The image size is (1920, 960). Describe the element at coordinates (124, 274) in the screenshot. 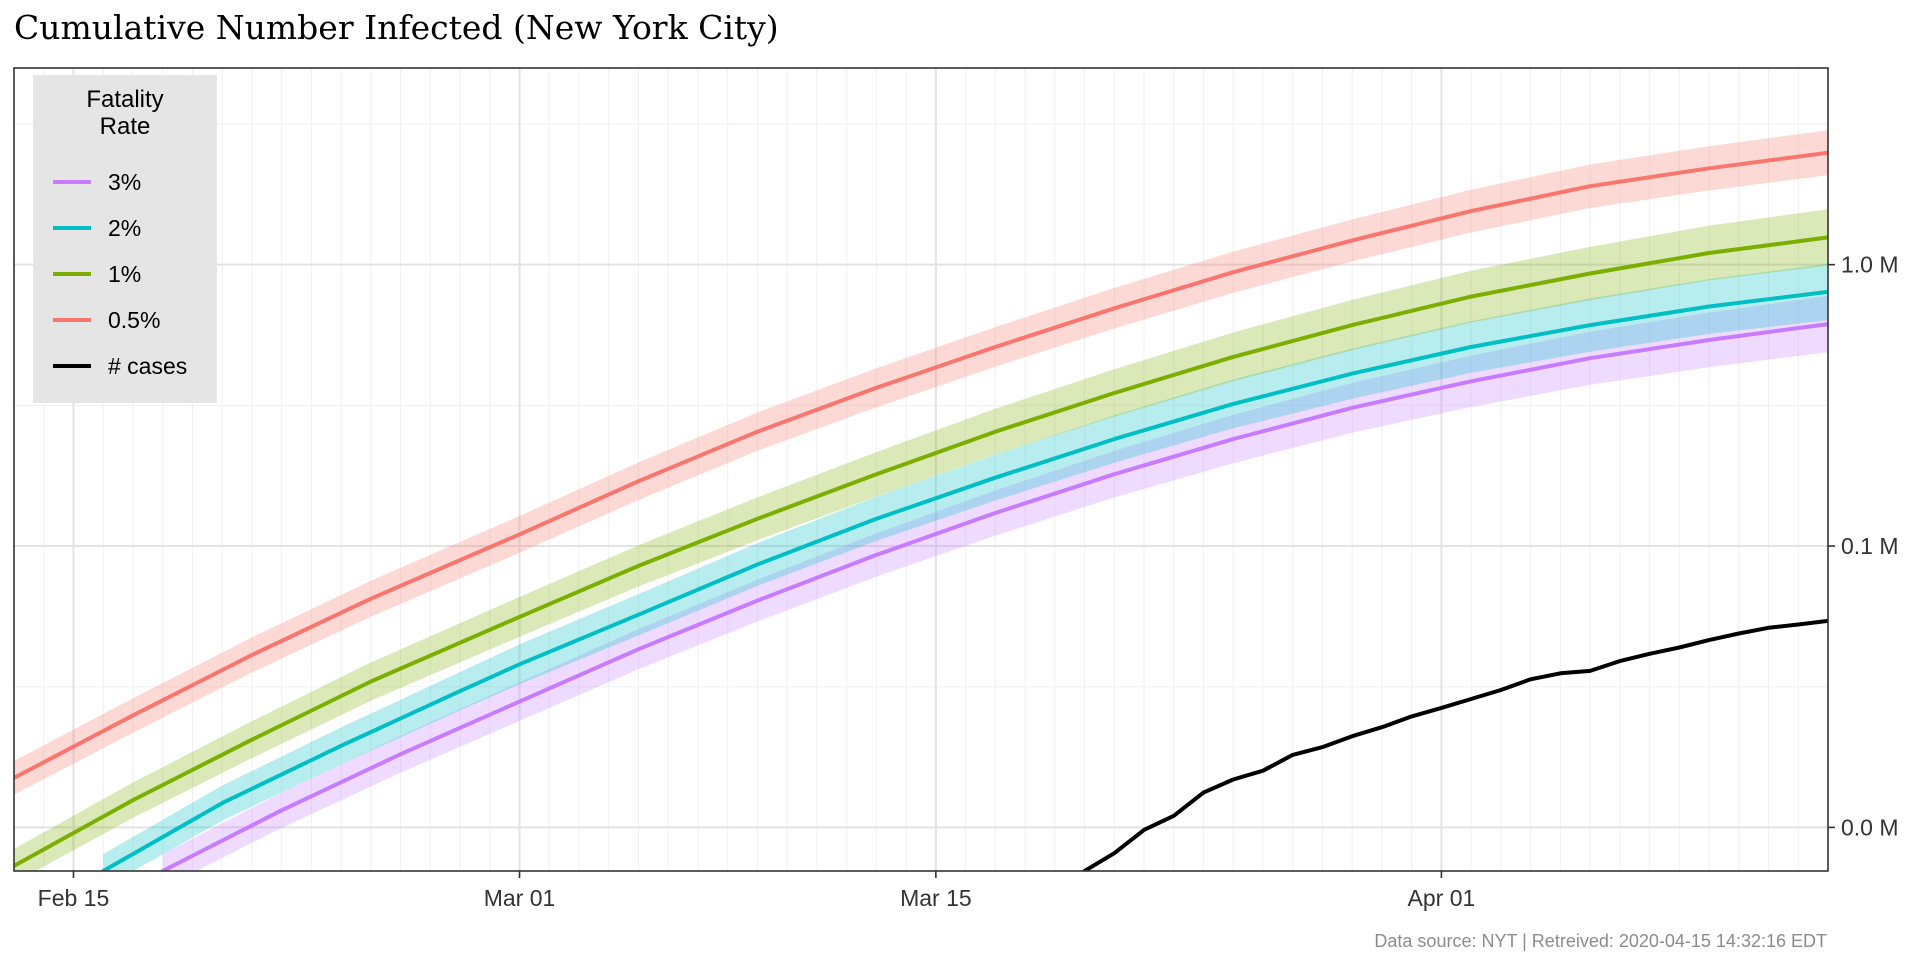

I see `legend-label: 1%` at that location.